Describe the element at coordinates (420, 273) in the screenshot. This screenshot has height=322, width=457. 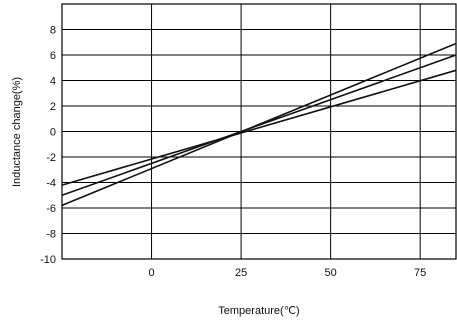
I see `x-tick-label: 75` at that location.